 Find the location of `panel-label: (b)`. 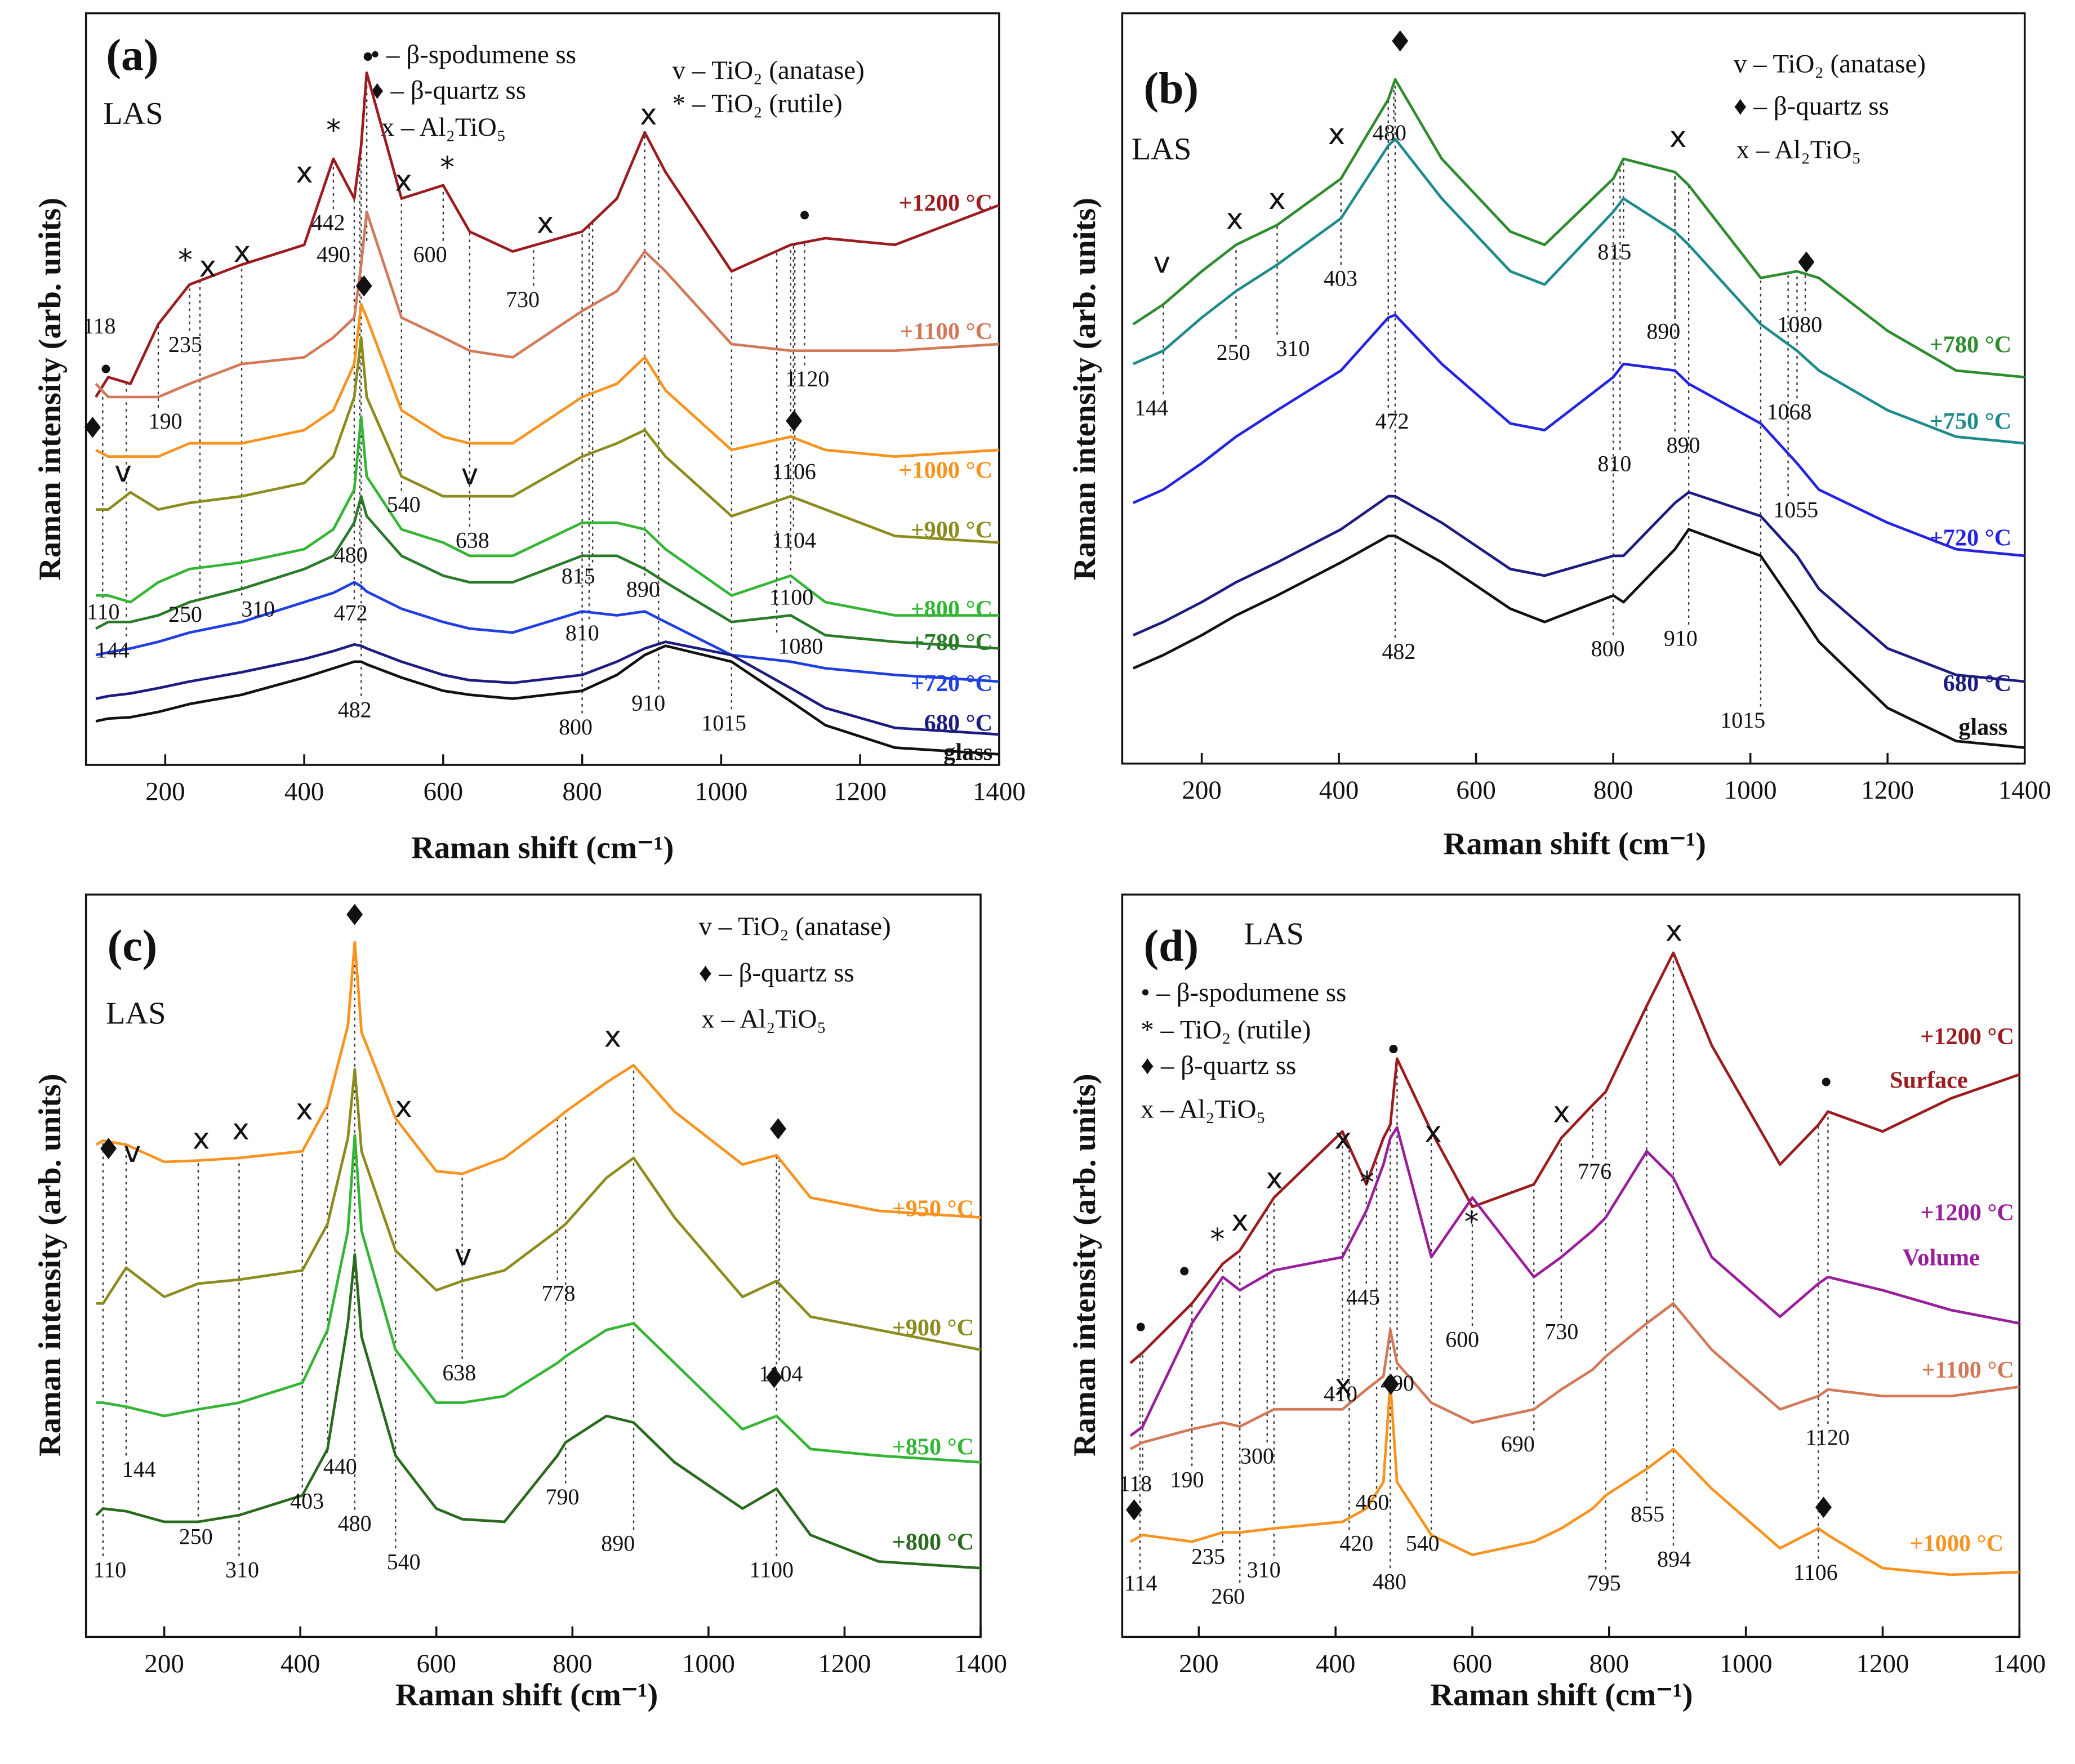

panel-label: (b) is located at coordinates (1171, 88).